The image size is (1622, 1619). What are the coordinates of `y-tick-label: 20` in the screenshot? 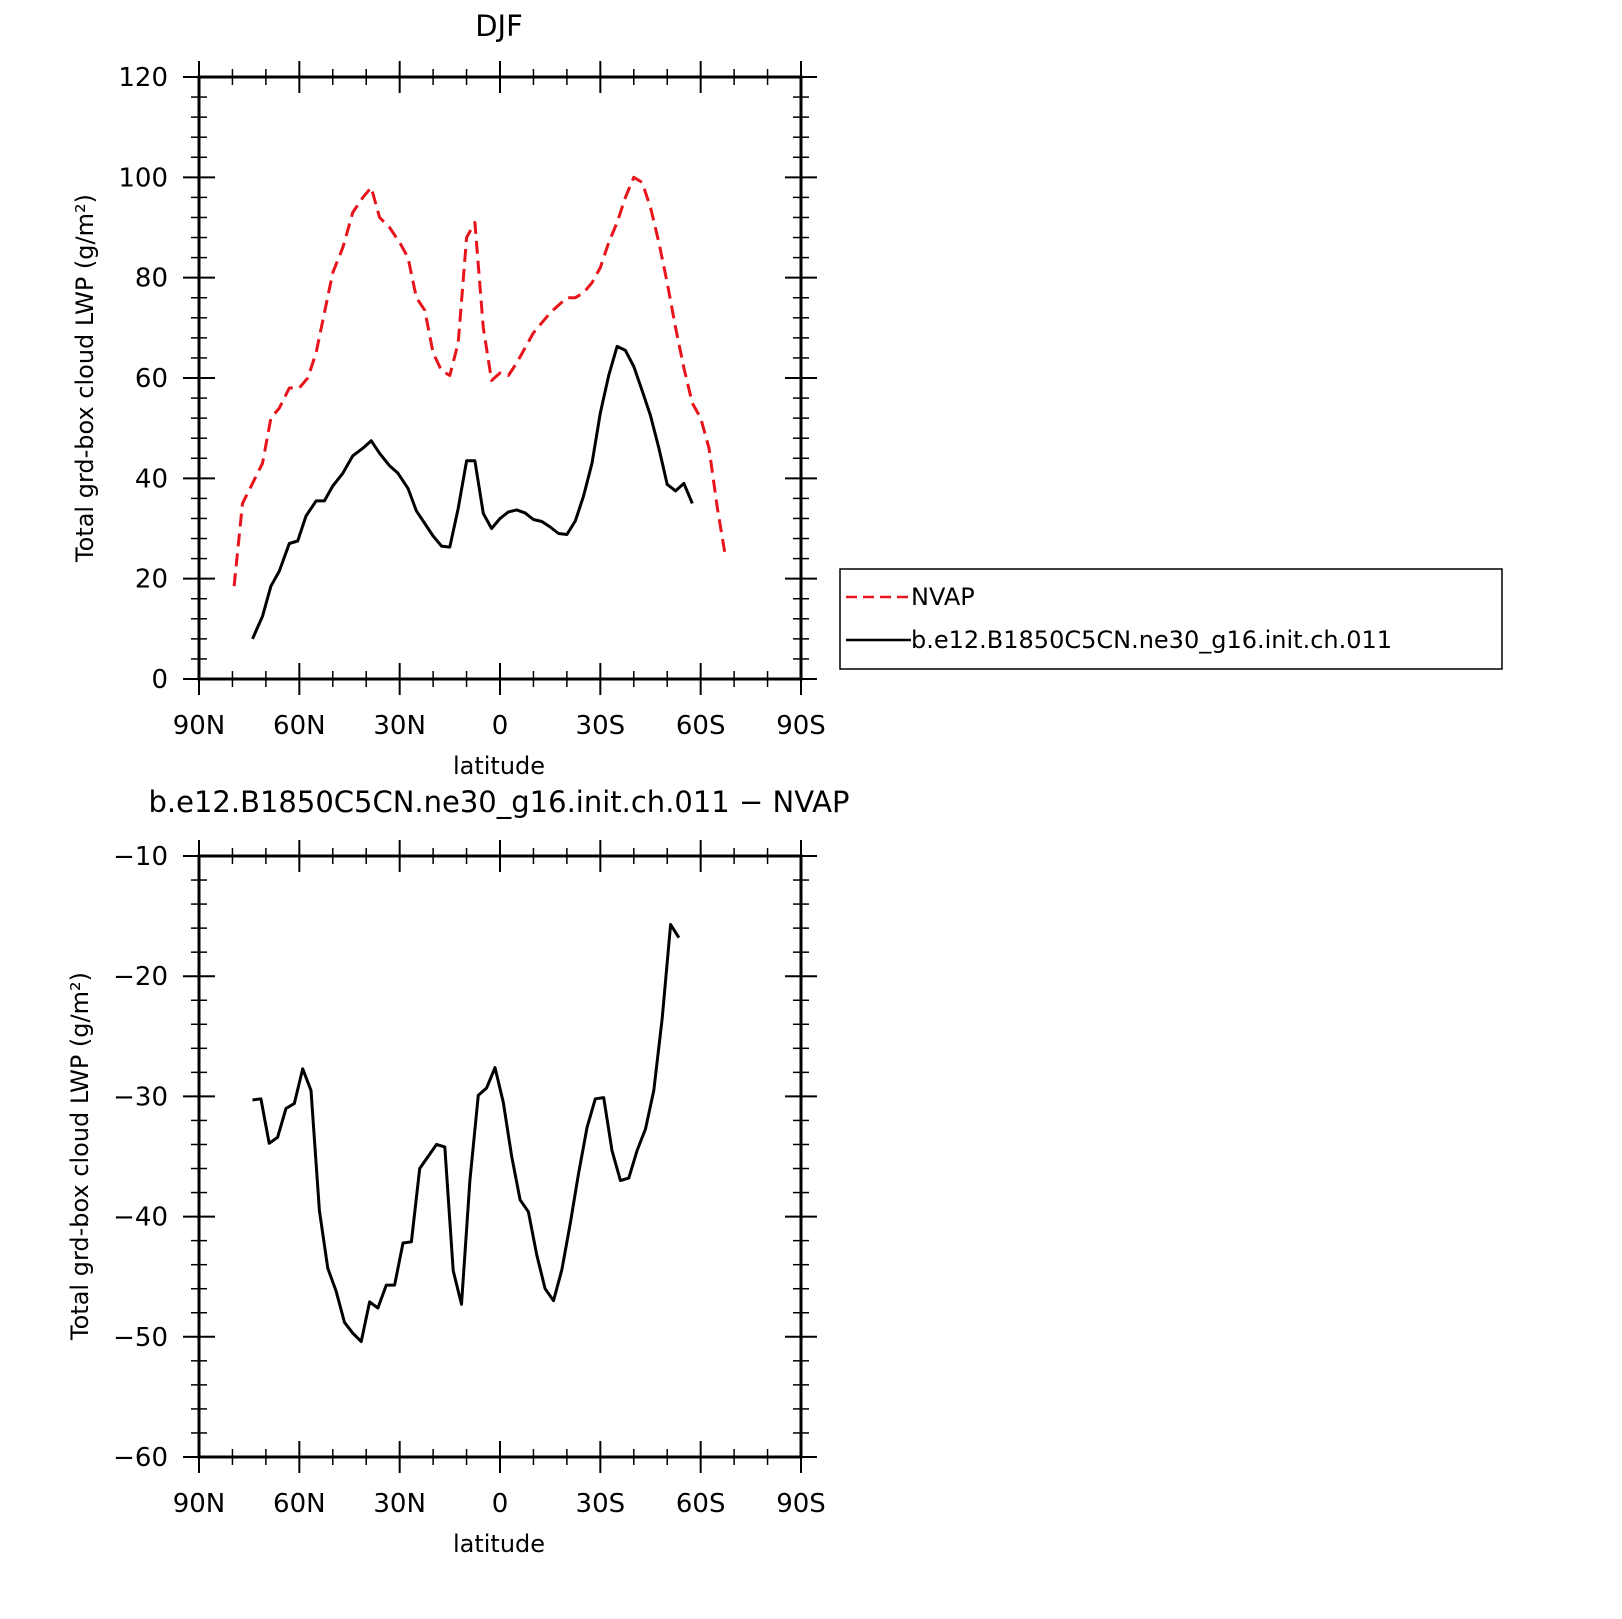 It's located at (151, 580).